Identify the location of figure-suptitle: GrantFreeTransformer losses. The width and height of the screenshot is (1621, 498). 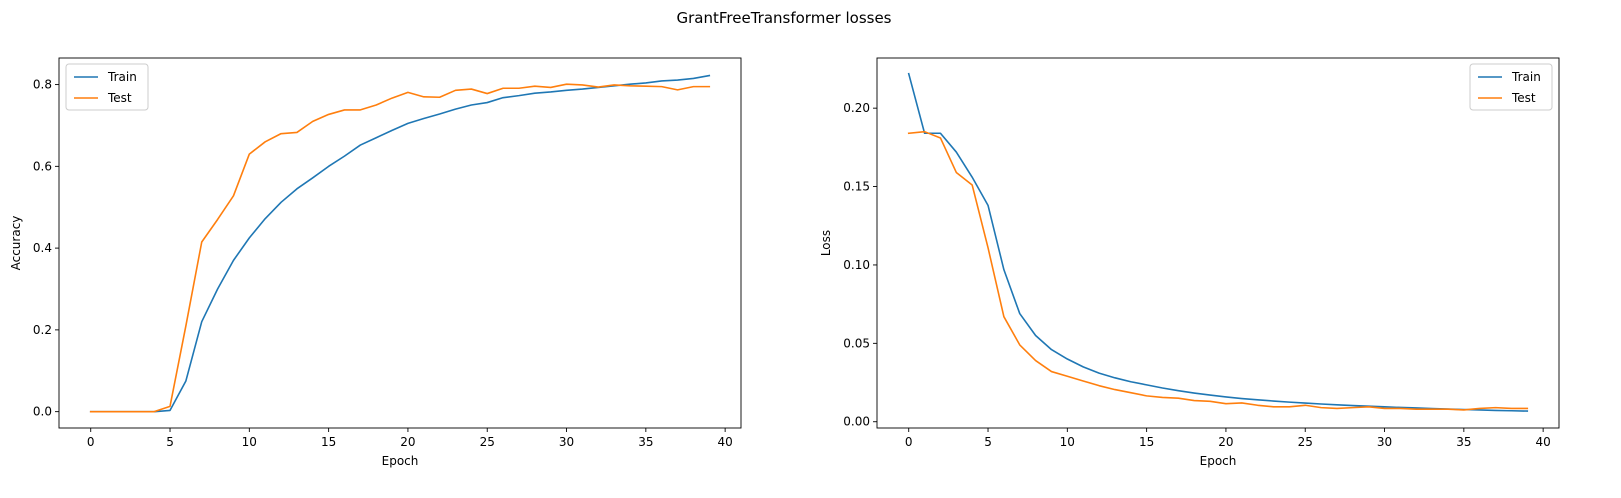
(784, 18).